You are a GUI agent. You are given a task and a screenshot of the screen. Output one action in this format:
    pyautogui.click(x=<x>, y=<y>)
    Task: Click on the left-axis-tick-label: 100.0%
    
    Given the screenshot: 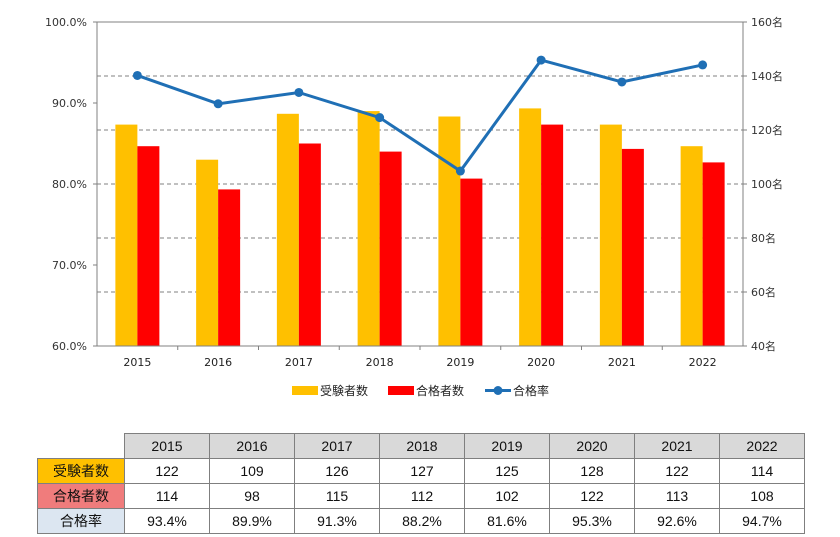 What is the action you would take?
    pyautogui.click(x=66, y=22)
    